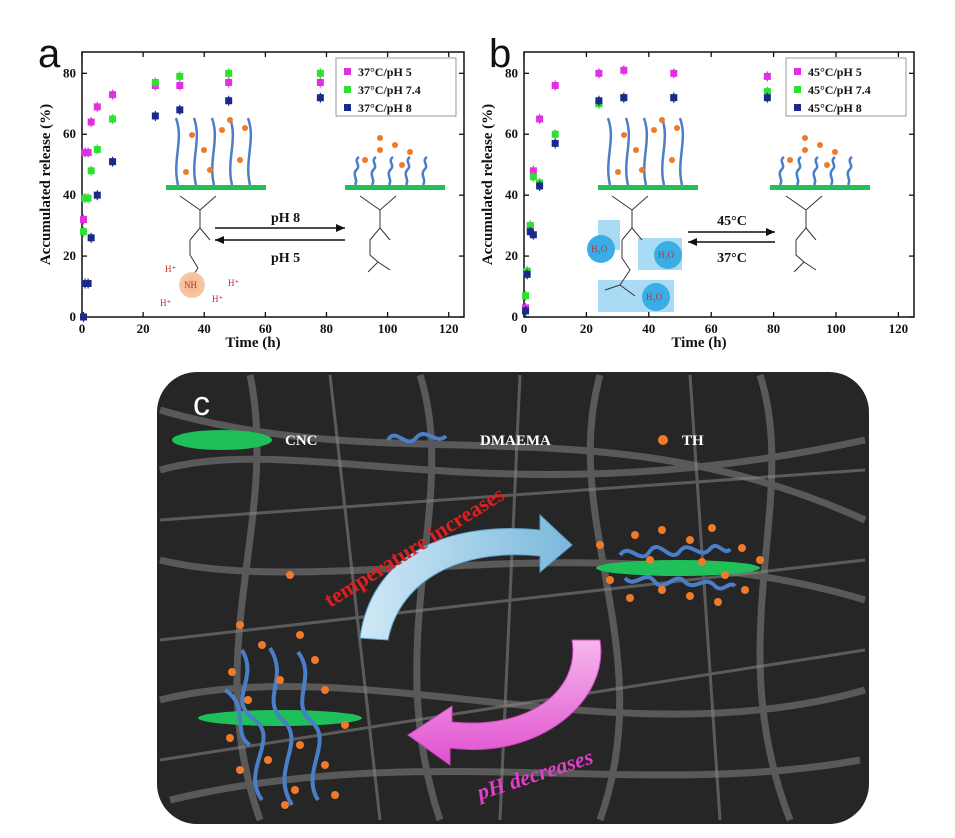  What do you see at coordinates (500, 54) in the screenshot?
I see `panel-b-letter: b` at bounding box center [500, 54].